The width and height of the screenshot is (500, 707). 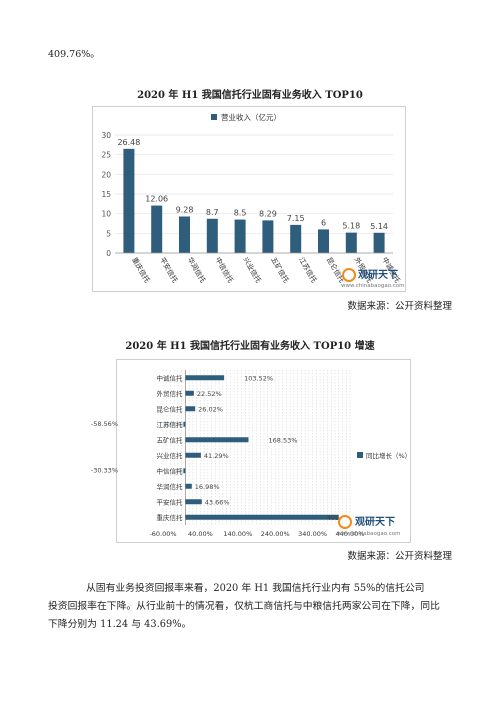 I want to click on chart1-watermark-text: 观研天下, so click(x=378, y=275).